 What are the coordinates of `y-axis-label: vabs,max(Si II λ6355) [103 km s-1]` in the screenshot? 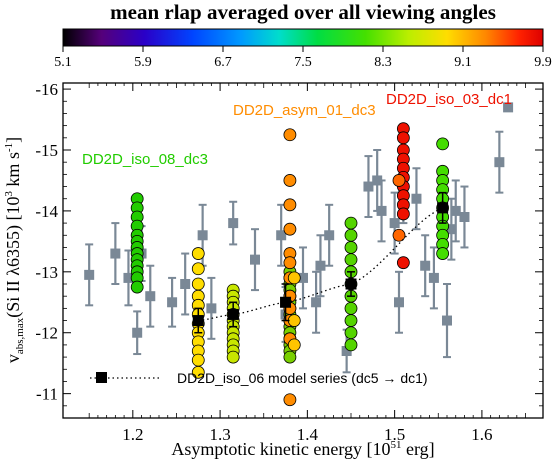 It's located at (14, 250).